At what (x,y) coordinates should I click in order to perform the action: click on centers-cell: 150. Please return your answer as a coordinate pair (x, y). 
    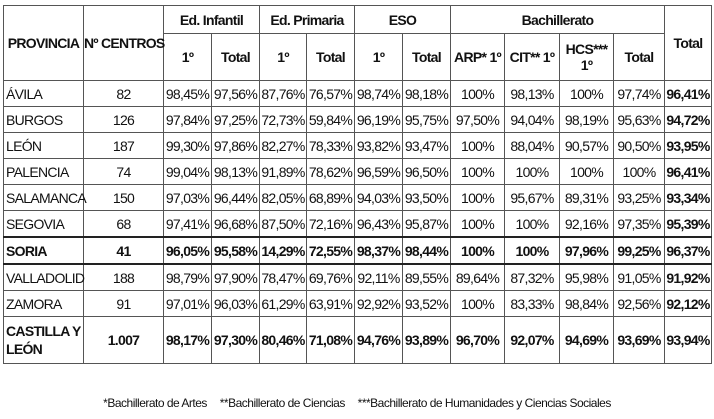
    Looking at the image, I should click on (123, 197).